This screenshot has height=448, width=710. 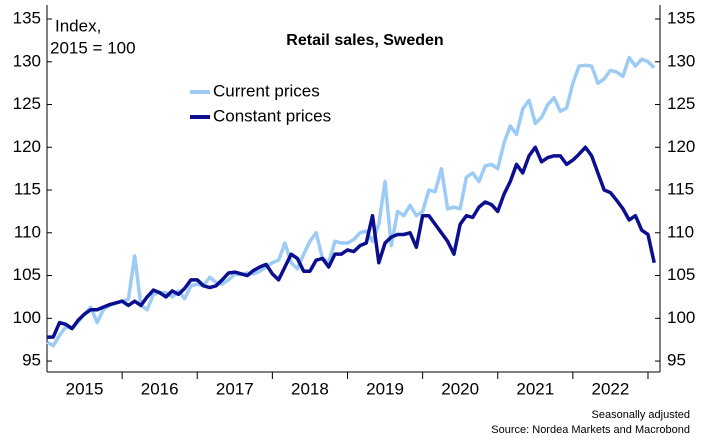 I want to click on chart-title: Retail sales, Sweden, so click(x=364, y=40).